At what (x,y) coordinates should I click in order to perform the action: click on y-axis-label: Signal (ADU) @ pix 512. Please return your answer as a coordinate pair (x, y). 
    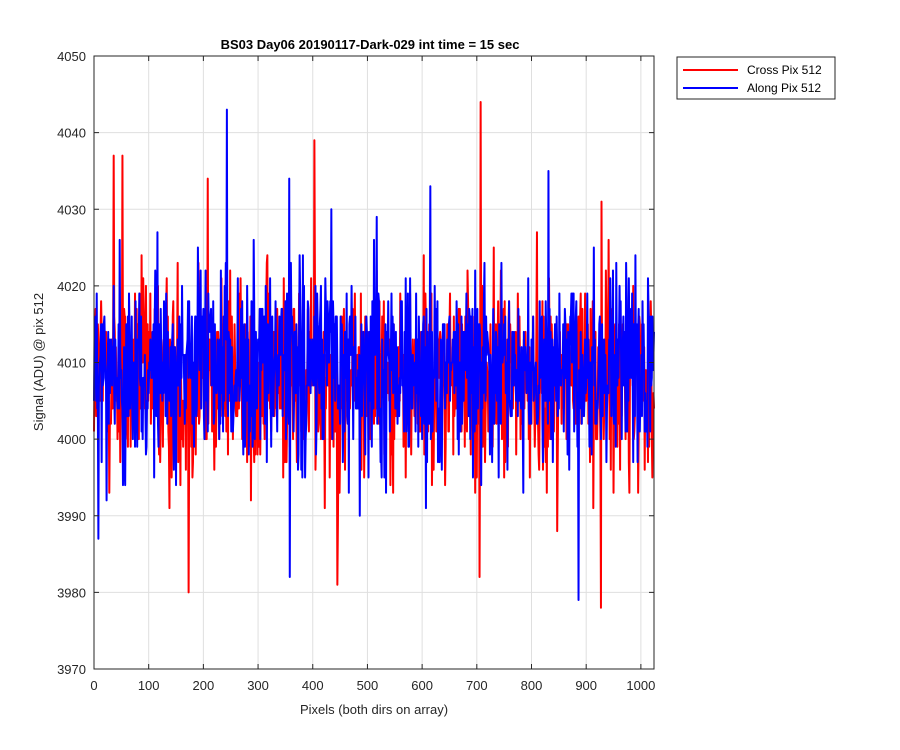
    Looking at the image, I should click on (38, 362).